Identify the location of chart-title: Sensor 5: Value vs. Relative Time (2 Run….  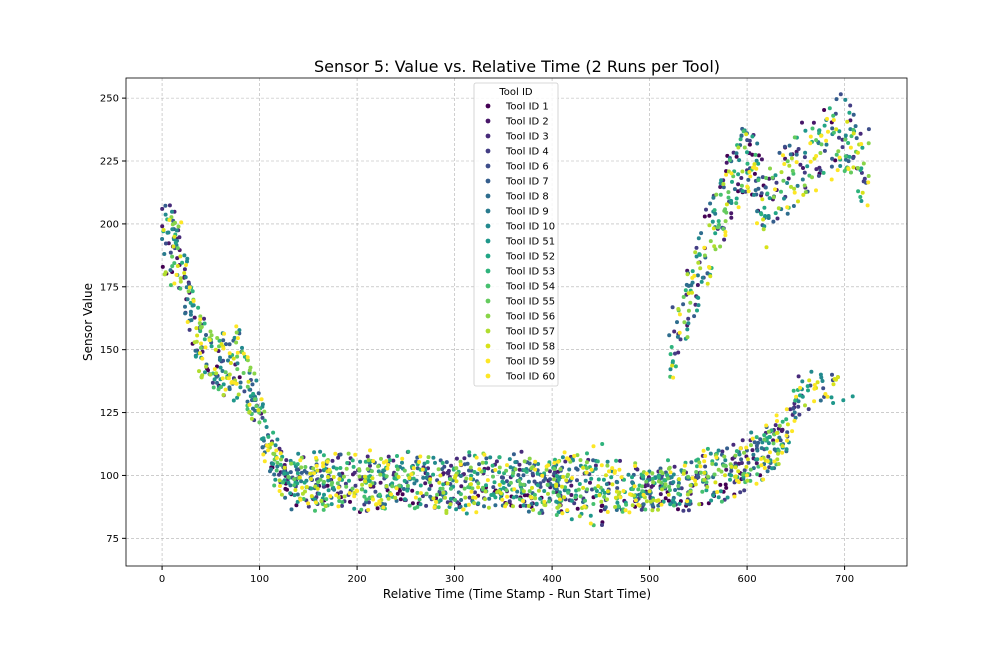
(517, 66).